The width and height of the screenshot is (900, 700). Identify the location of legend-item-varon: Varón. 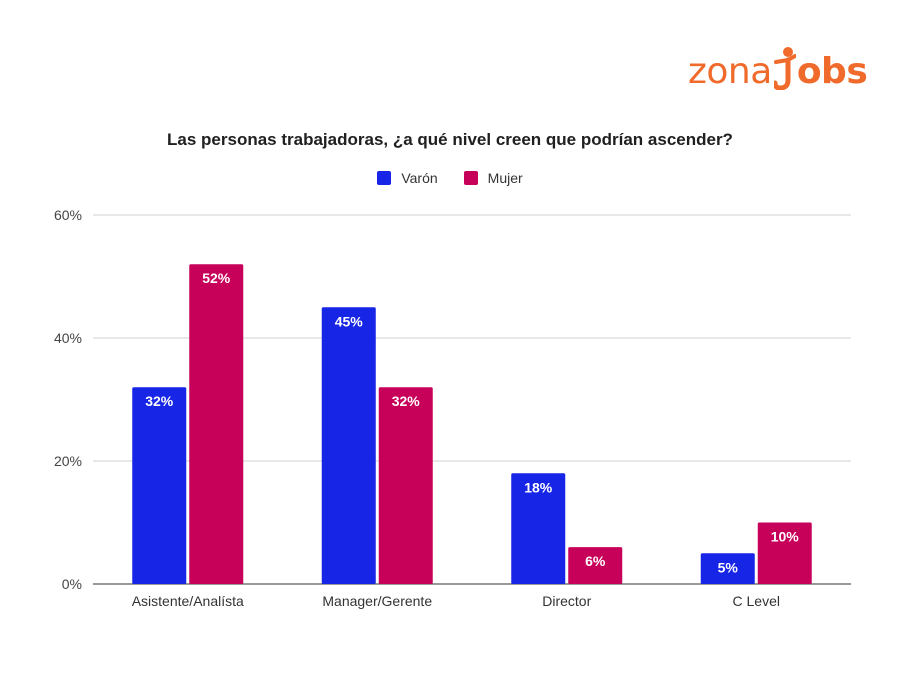
(407, 178).